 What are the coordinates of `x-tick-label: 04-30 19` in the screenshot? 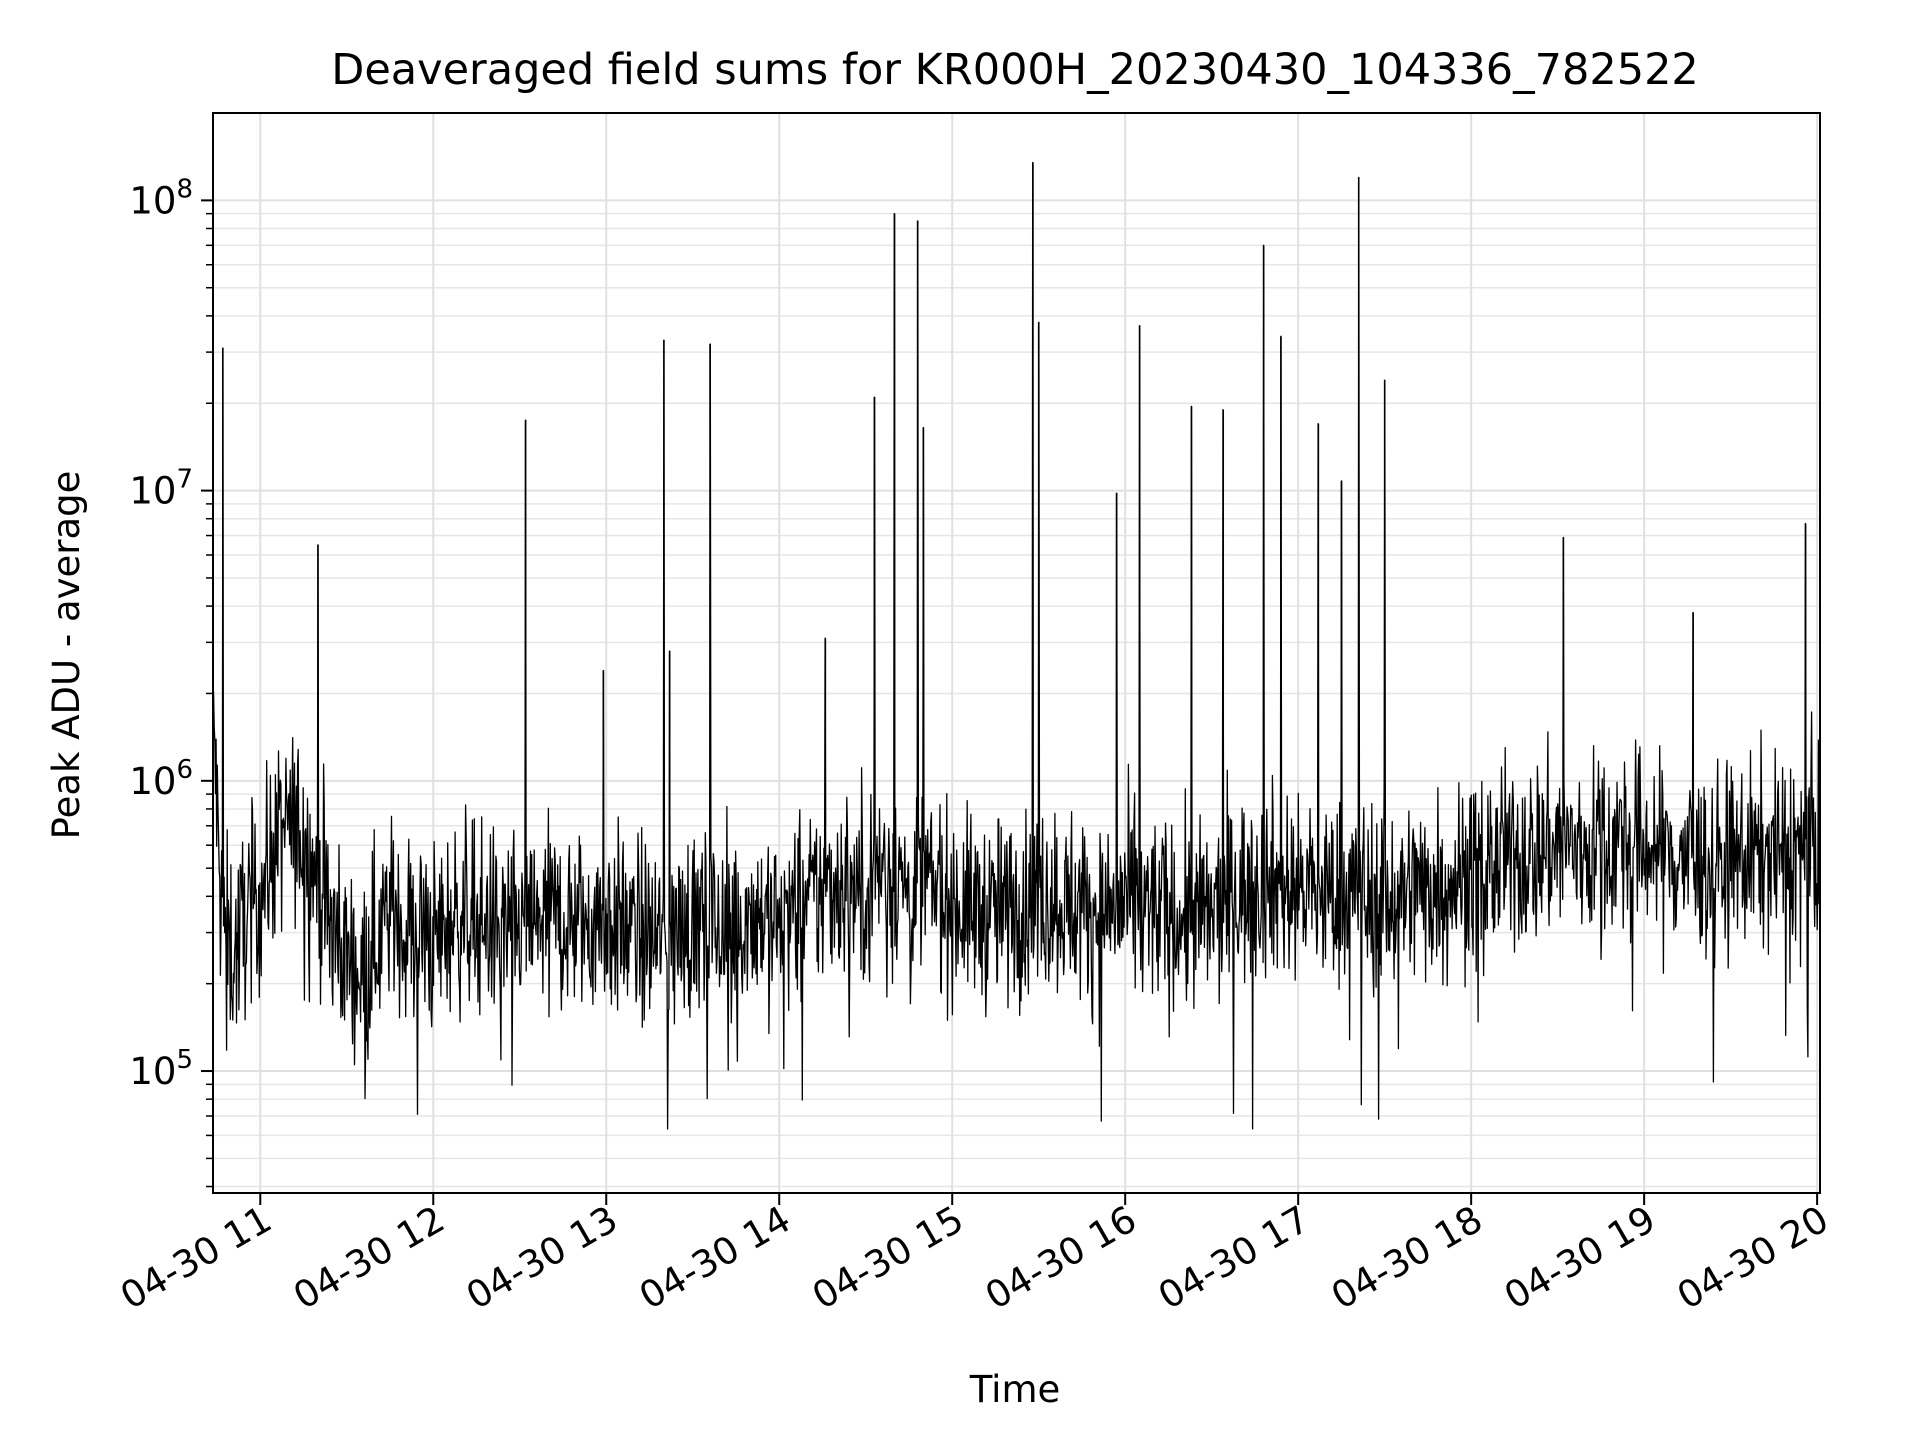 It's located at (1580, 1258).